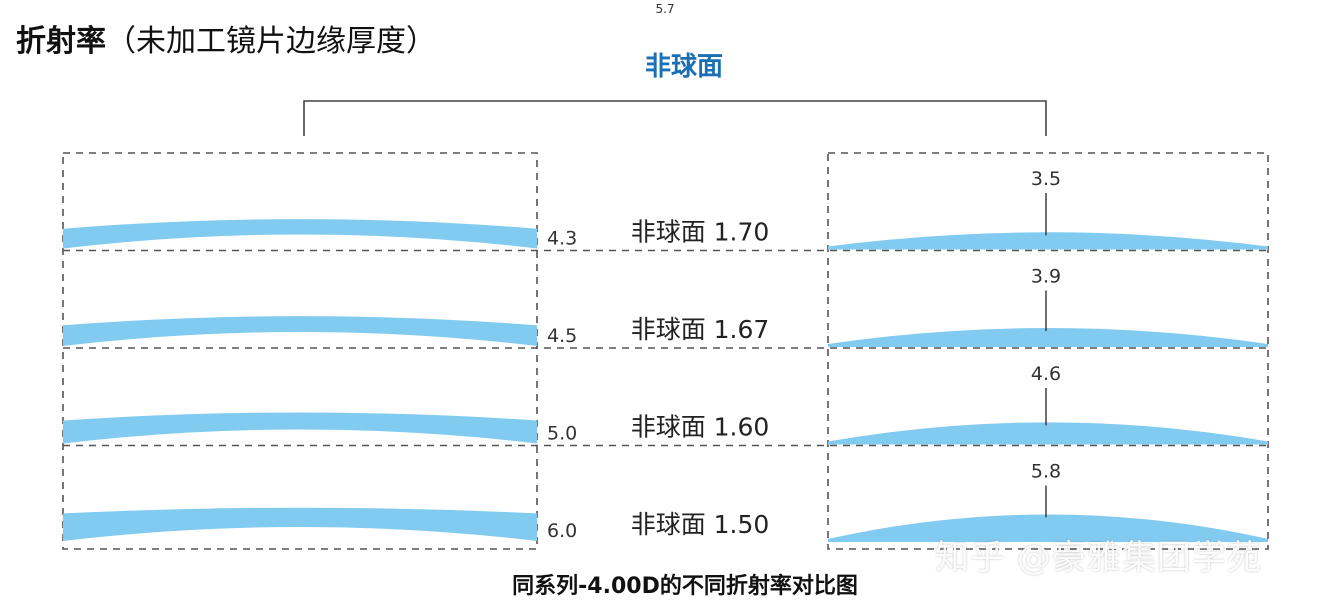 The image size is (1330, 606). What do you see at coordinates (675, 118) in the screenshot?
I see `group-bracket` at bounding box center [675, 118].